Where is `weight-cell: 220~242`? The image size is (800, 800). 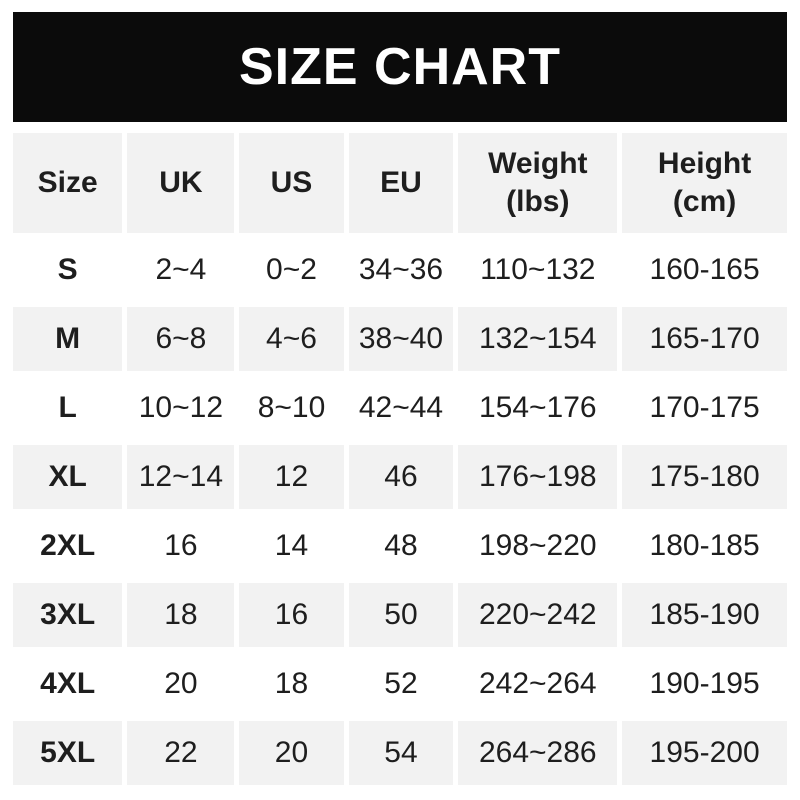
weight-cell: 220~242 is located at coordinates (538, 615).